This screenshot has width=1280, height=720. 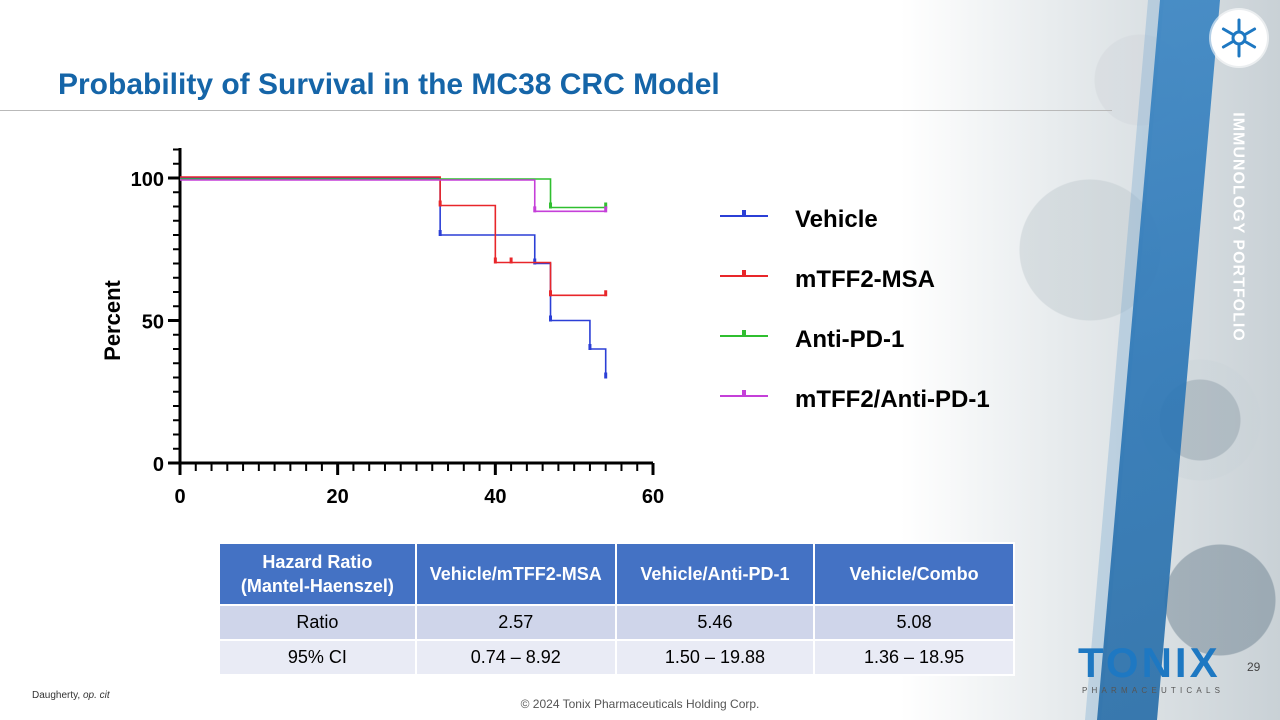 I want to click on legend-label: mTFF2/Anti-PD-1, so click(x=892, y=399).